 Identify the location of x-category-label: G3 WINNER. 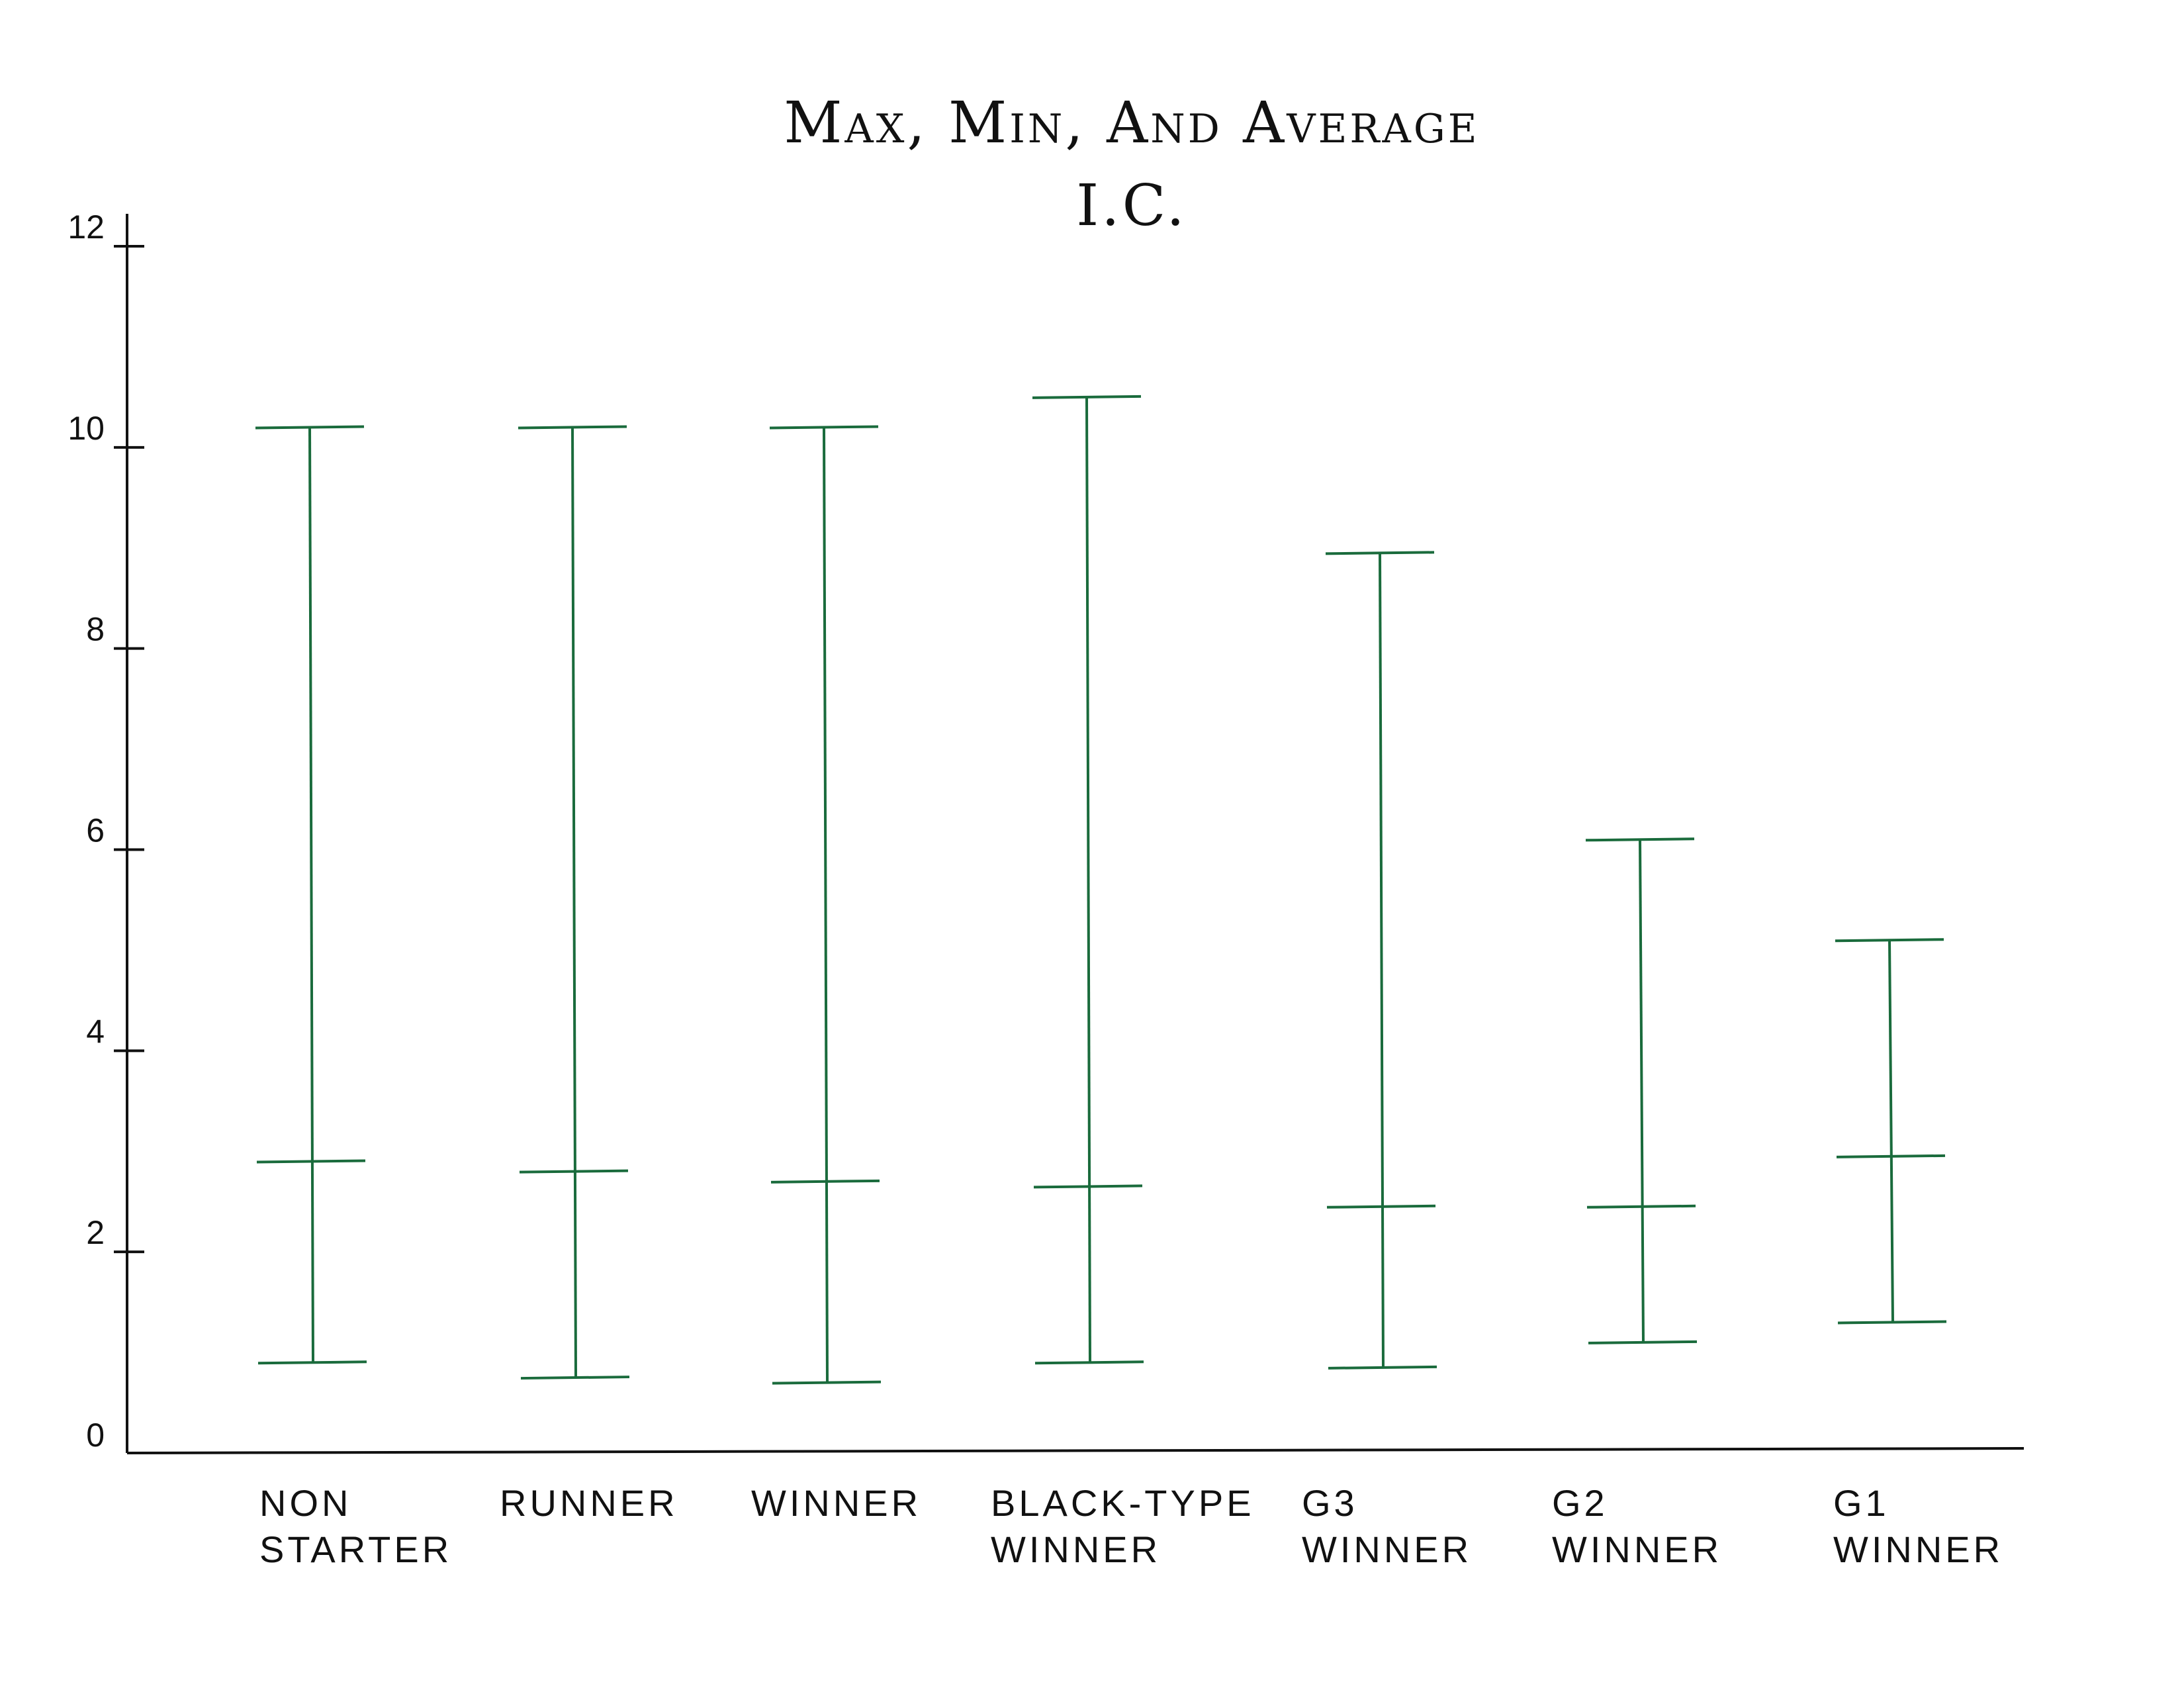
(1387, 1526).